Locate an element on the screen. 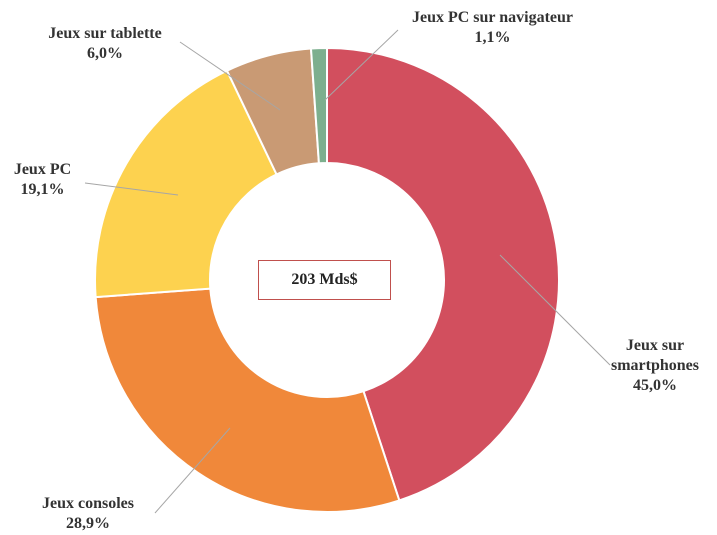  data-label: Jeux PC 19,1% is located at coordinates (42, 180).